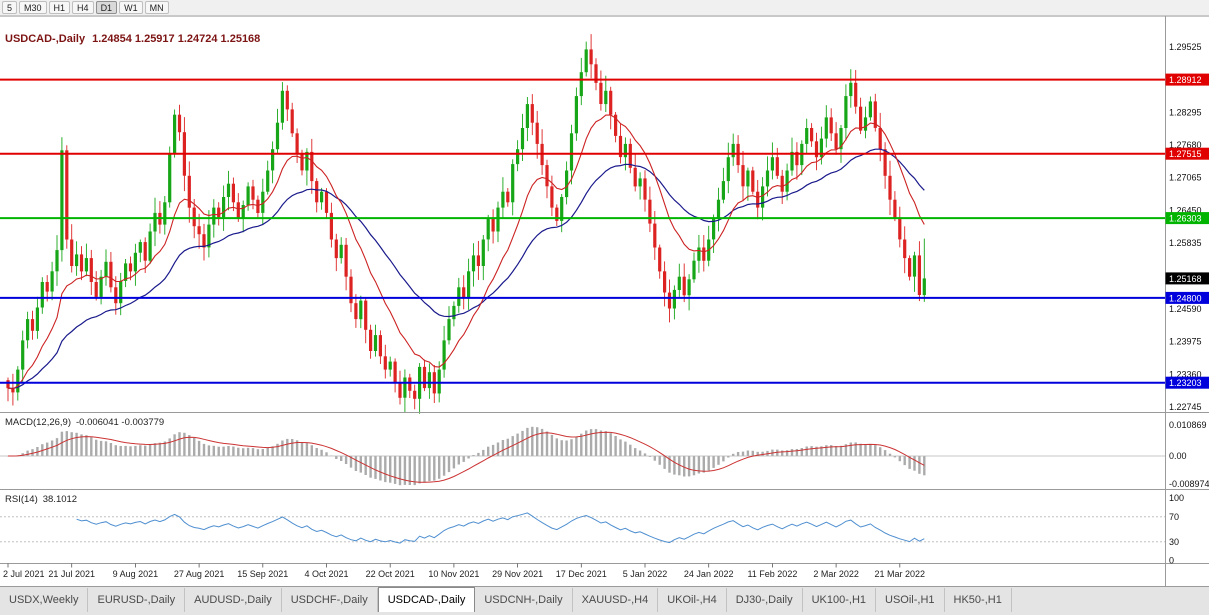 The width and height of the screenshot is (1209, 615). I want to click on svg-text: 22 Oct 2021, so click(390, 574).